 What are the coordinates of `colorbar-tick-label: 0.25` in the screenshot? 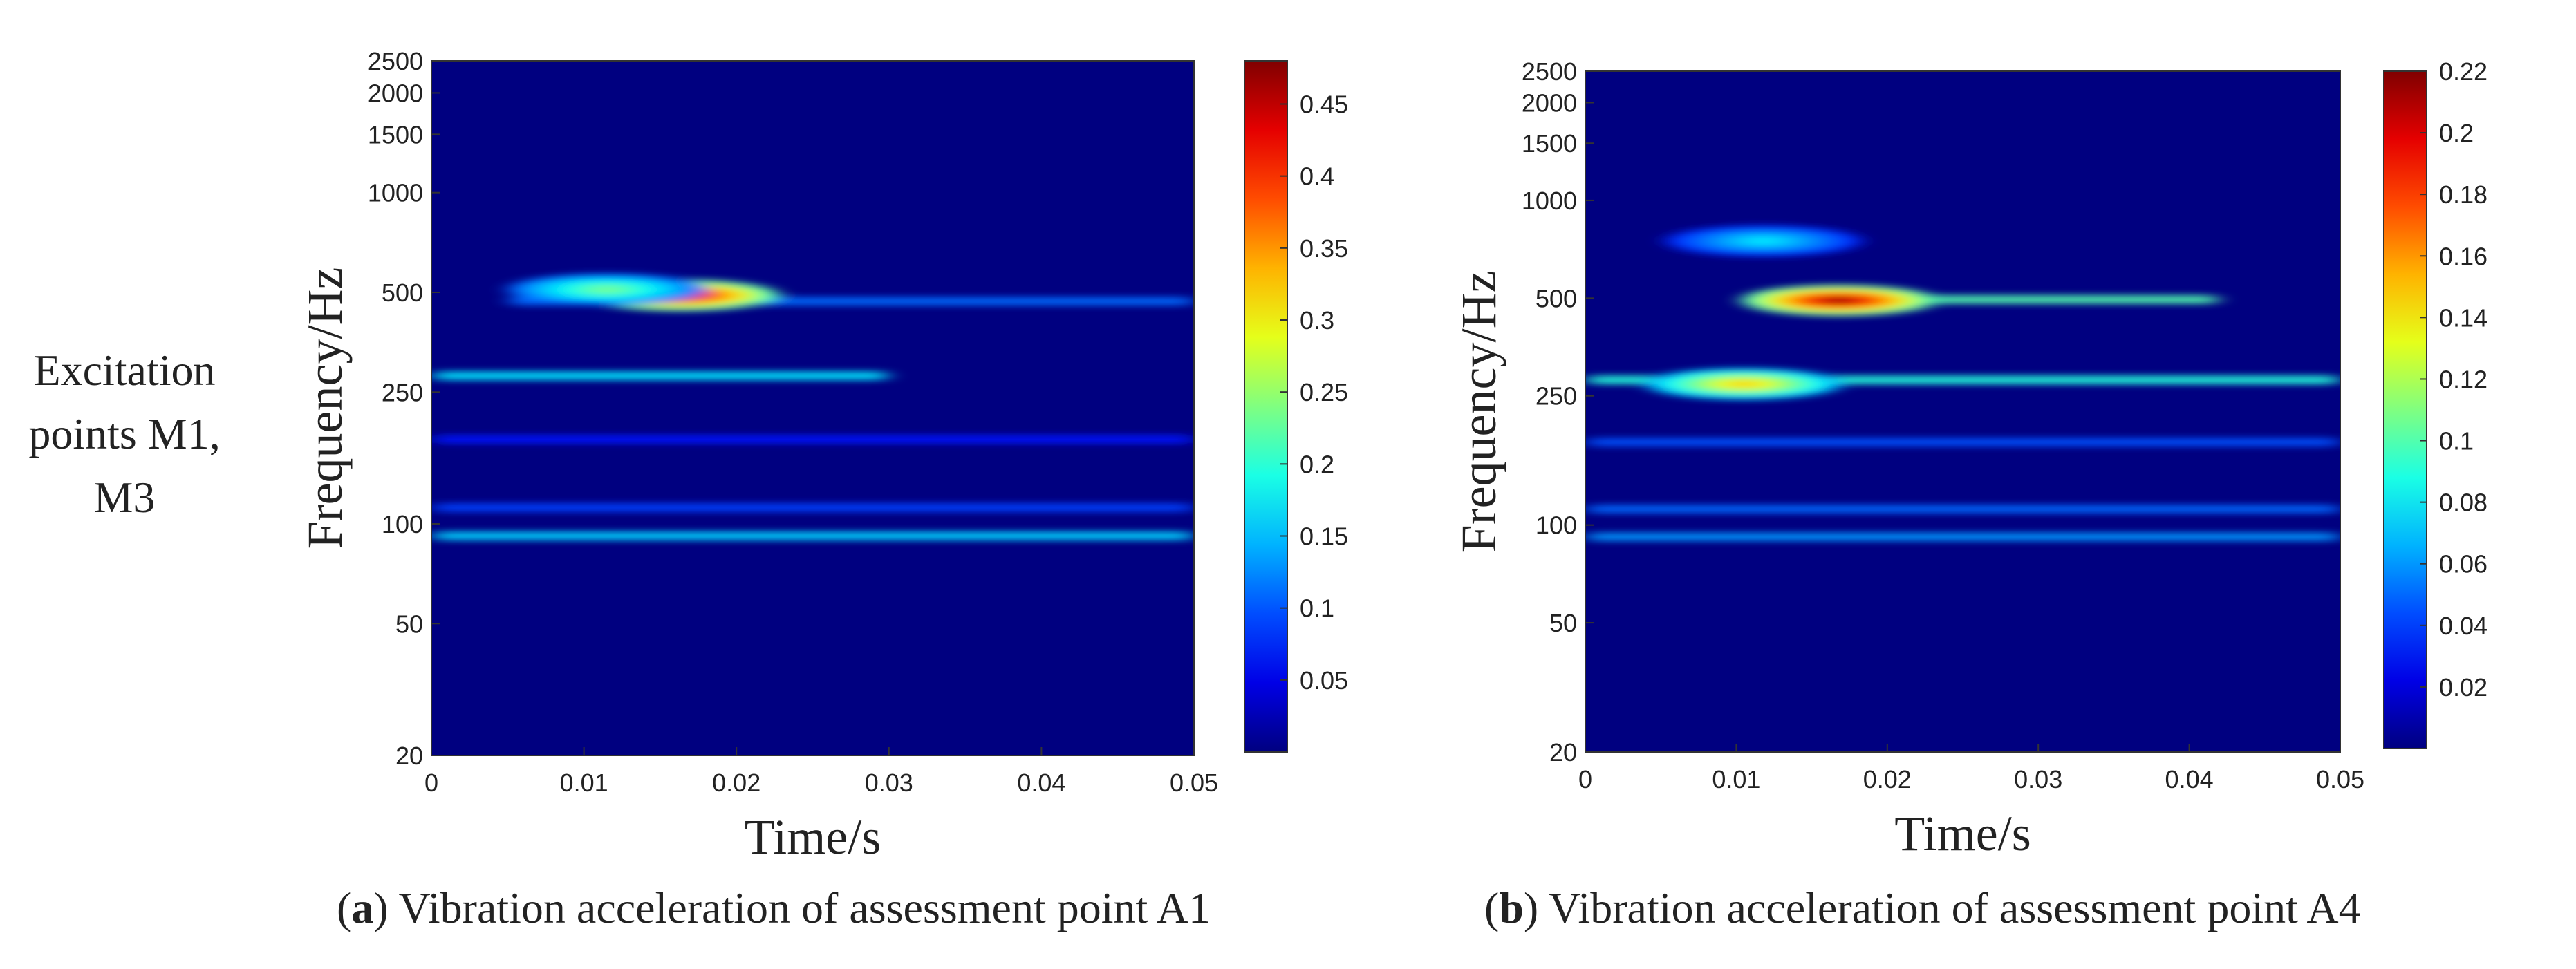 It's located at (1324, 392).